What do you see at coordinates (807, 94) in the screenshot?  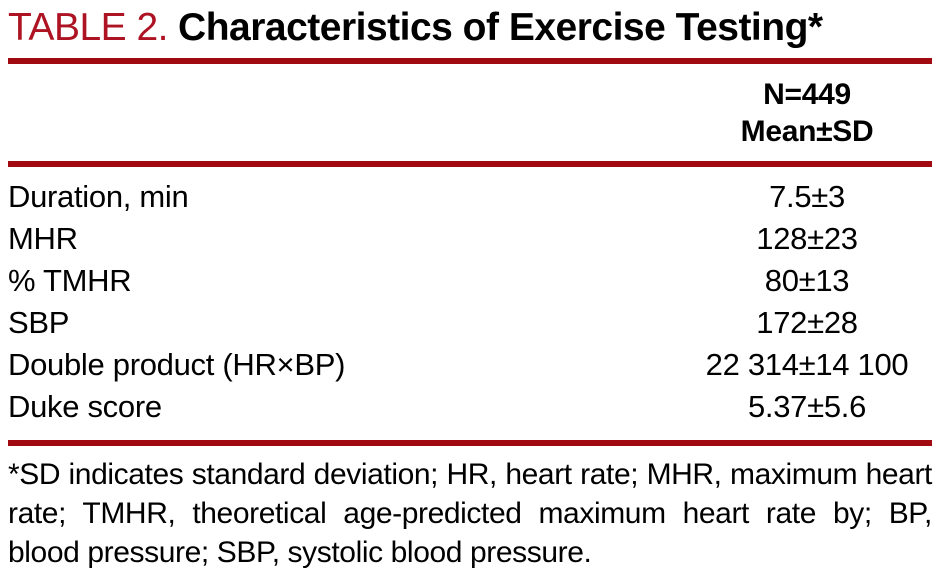 I see `header-n-count: N=449` at bounding box center [807, 94].